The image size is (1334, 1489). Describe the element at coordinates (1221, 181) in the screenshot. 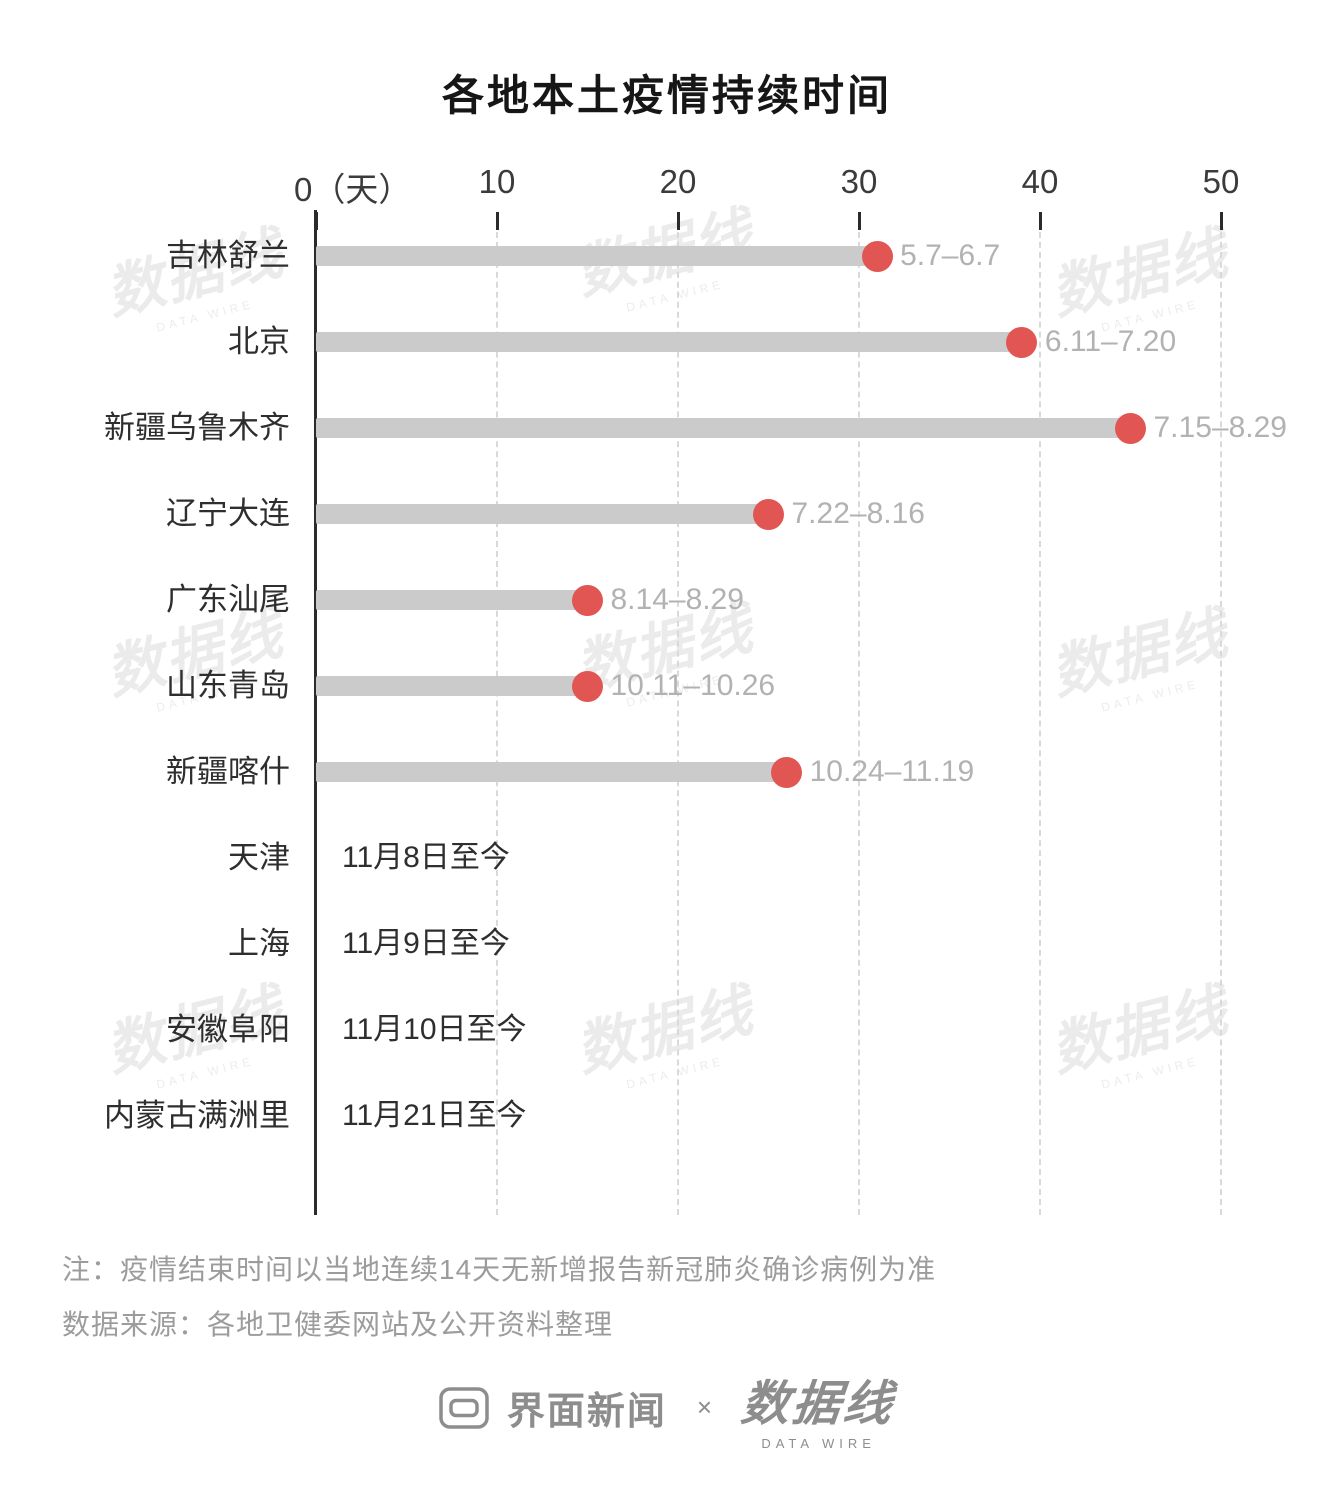

I see `x-tick-label: 50` at that location.